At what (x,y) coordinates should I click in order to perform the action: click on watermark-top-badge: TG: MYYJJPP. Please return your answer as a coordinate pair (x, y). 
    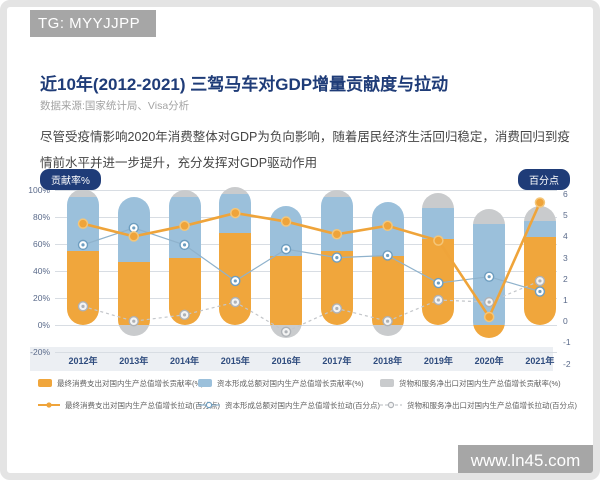
    Looking at the image, I should click on (93, 23).